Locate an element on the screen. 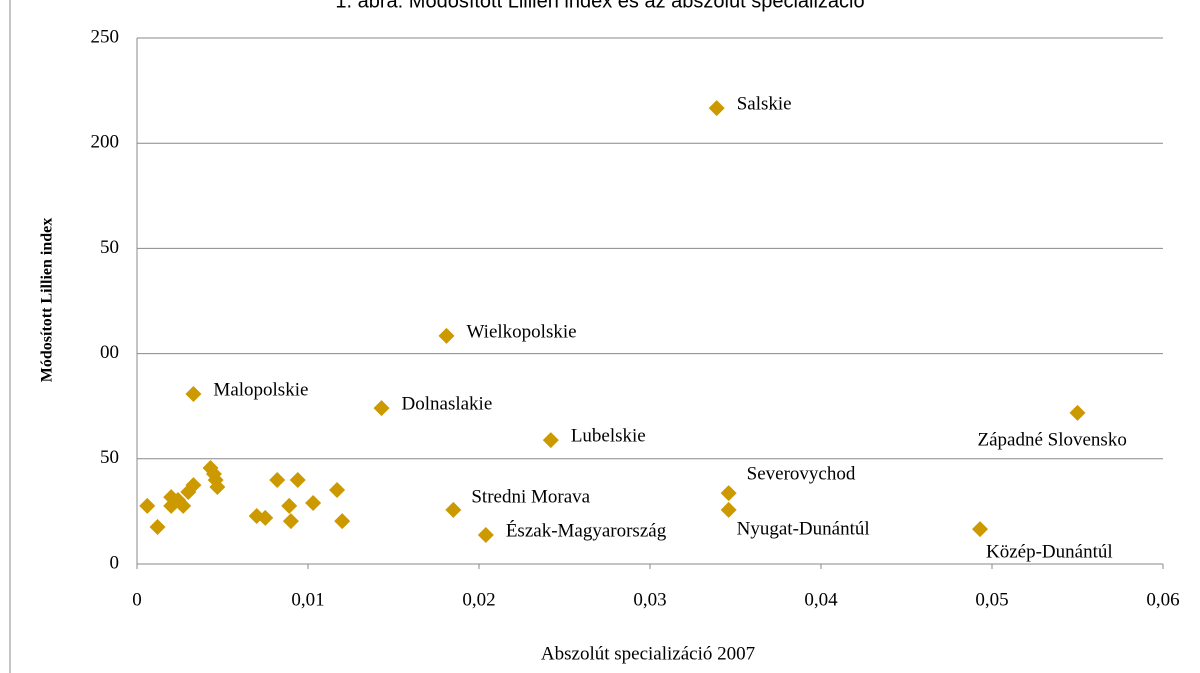 The image size is (1200, 673). y-tick-label: 0 is located at coordinates (115, 562).